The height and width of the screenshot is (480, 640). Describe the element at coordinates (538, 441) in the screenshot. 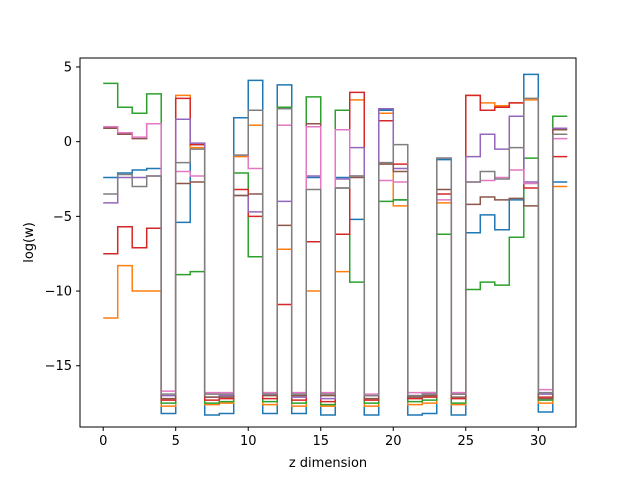

I see `x-tick-label: 30` at that location.